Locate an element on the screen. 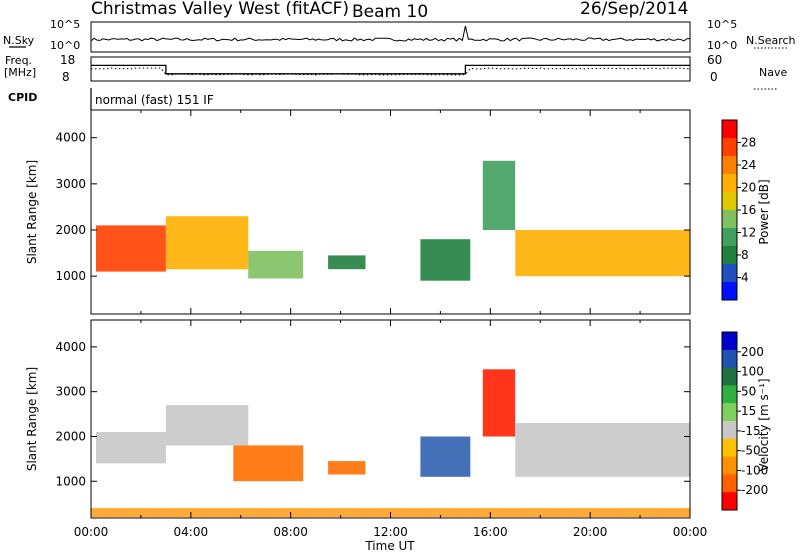 Image resolution: width=800 pixels, height=554 pixels. power-scale-tick-label: 16 is located at coordinates (748, 210).